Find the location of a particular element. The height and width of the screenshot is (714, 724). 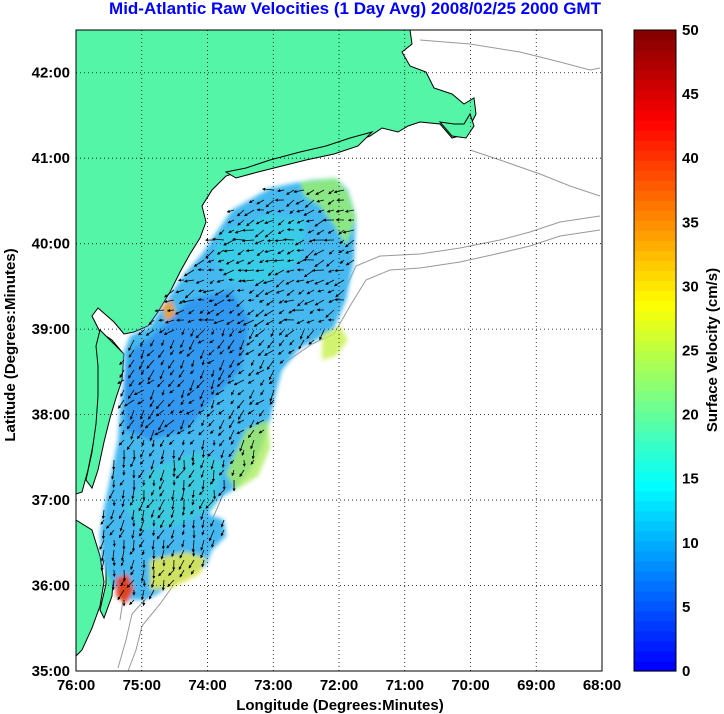

x-tick-label: 73:00 is located at coordinates (273, 685).